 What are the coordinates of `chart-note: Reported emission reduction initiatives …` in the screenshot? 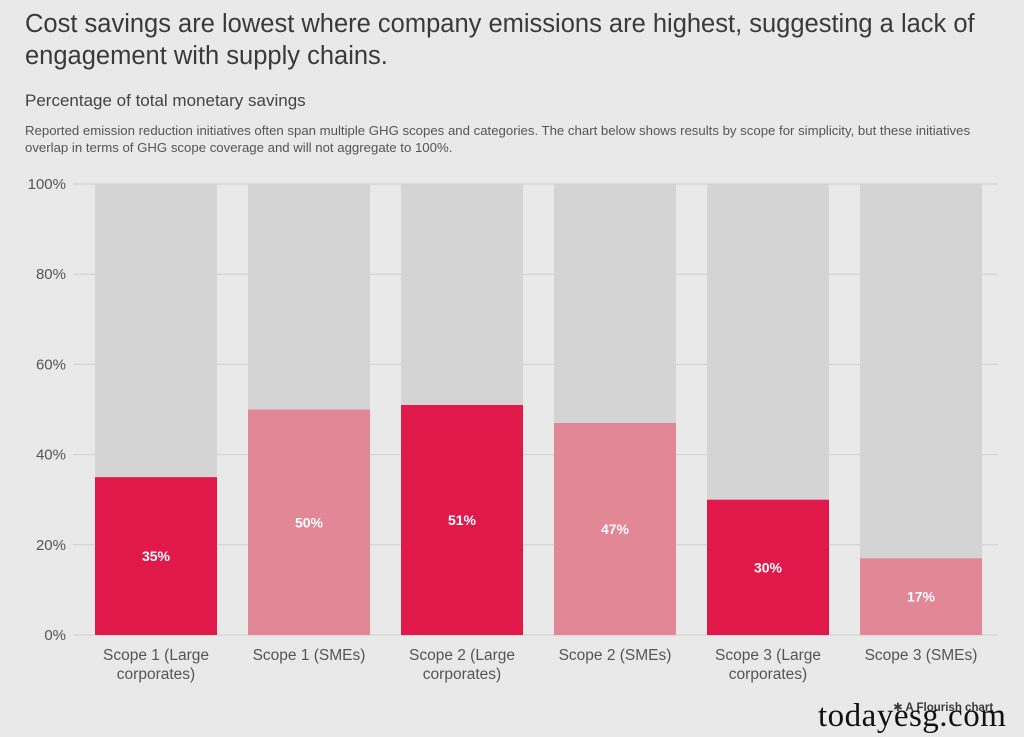 It's located at (498, 139).